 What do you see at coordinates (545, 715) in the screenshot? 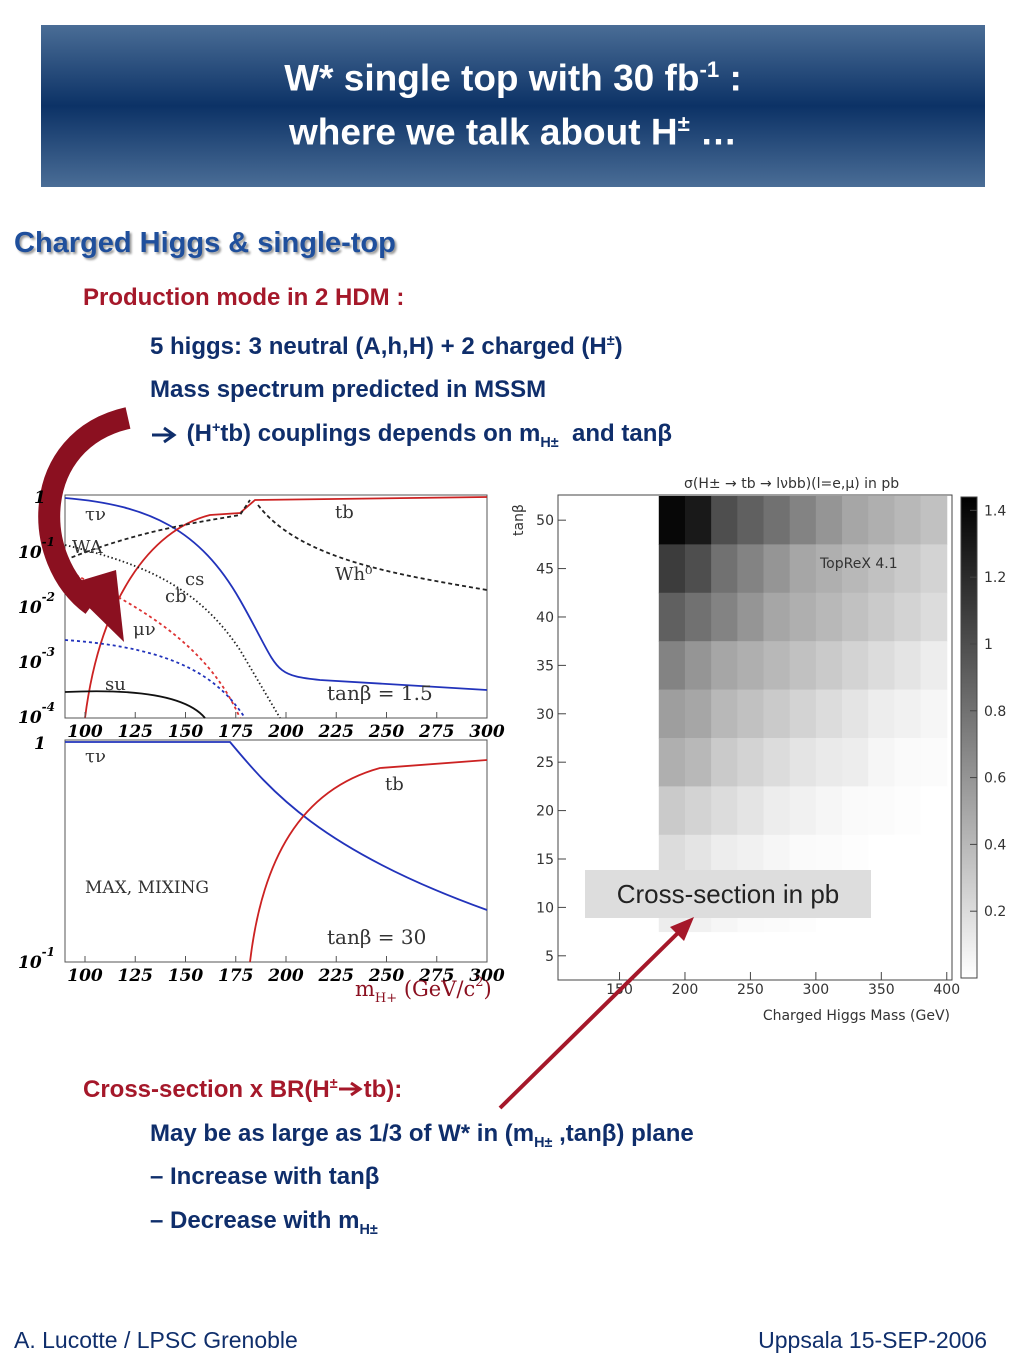
I see `y-tick-label: 30` at bounding box center [545, 715].